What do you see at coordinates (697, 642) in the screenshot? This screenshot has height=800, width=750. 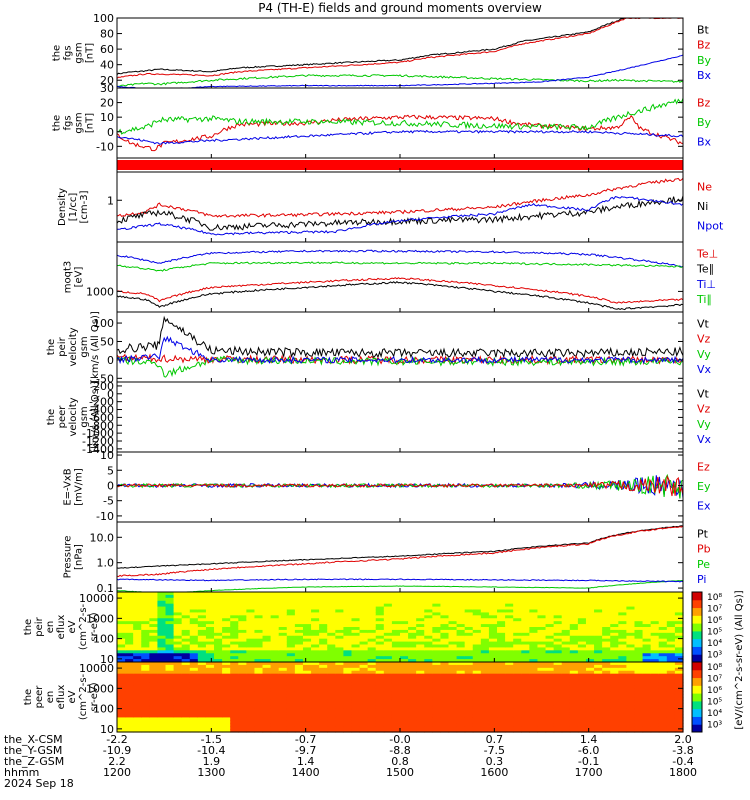 I see `colorbar-swatch` at bounding box center [697, 642].